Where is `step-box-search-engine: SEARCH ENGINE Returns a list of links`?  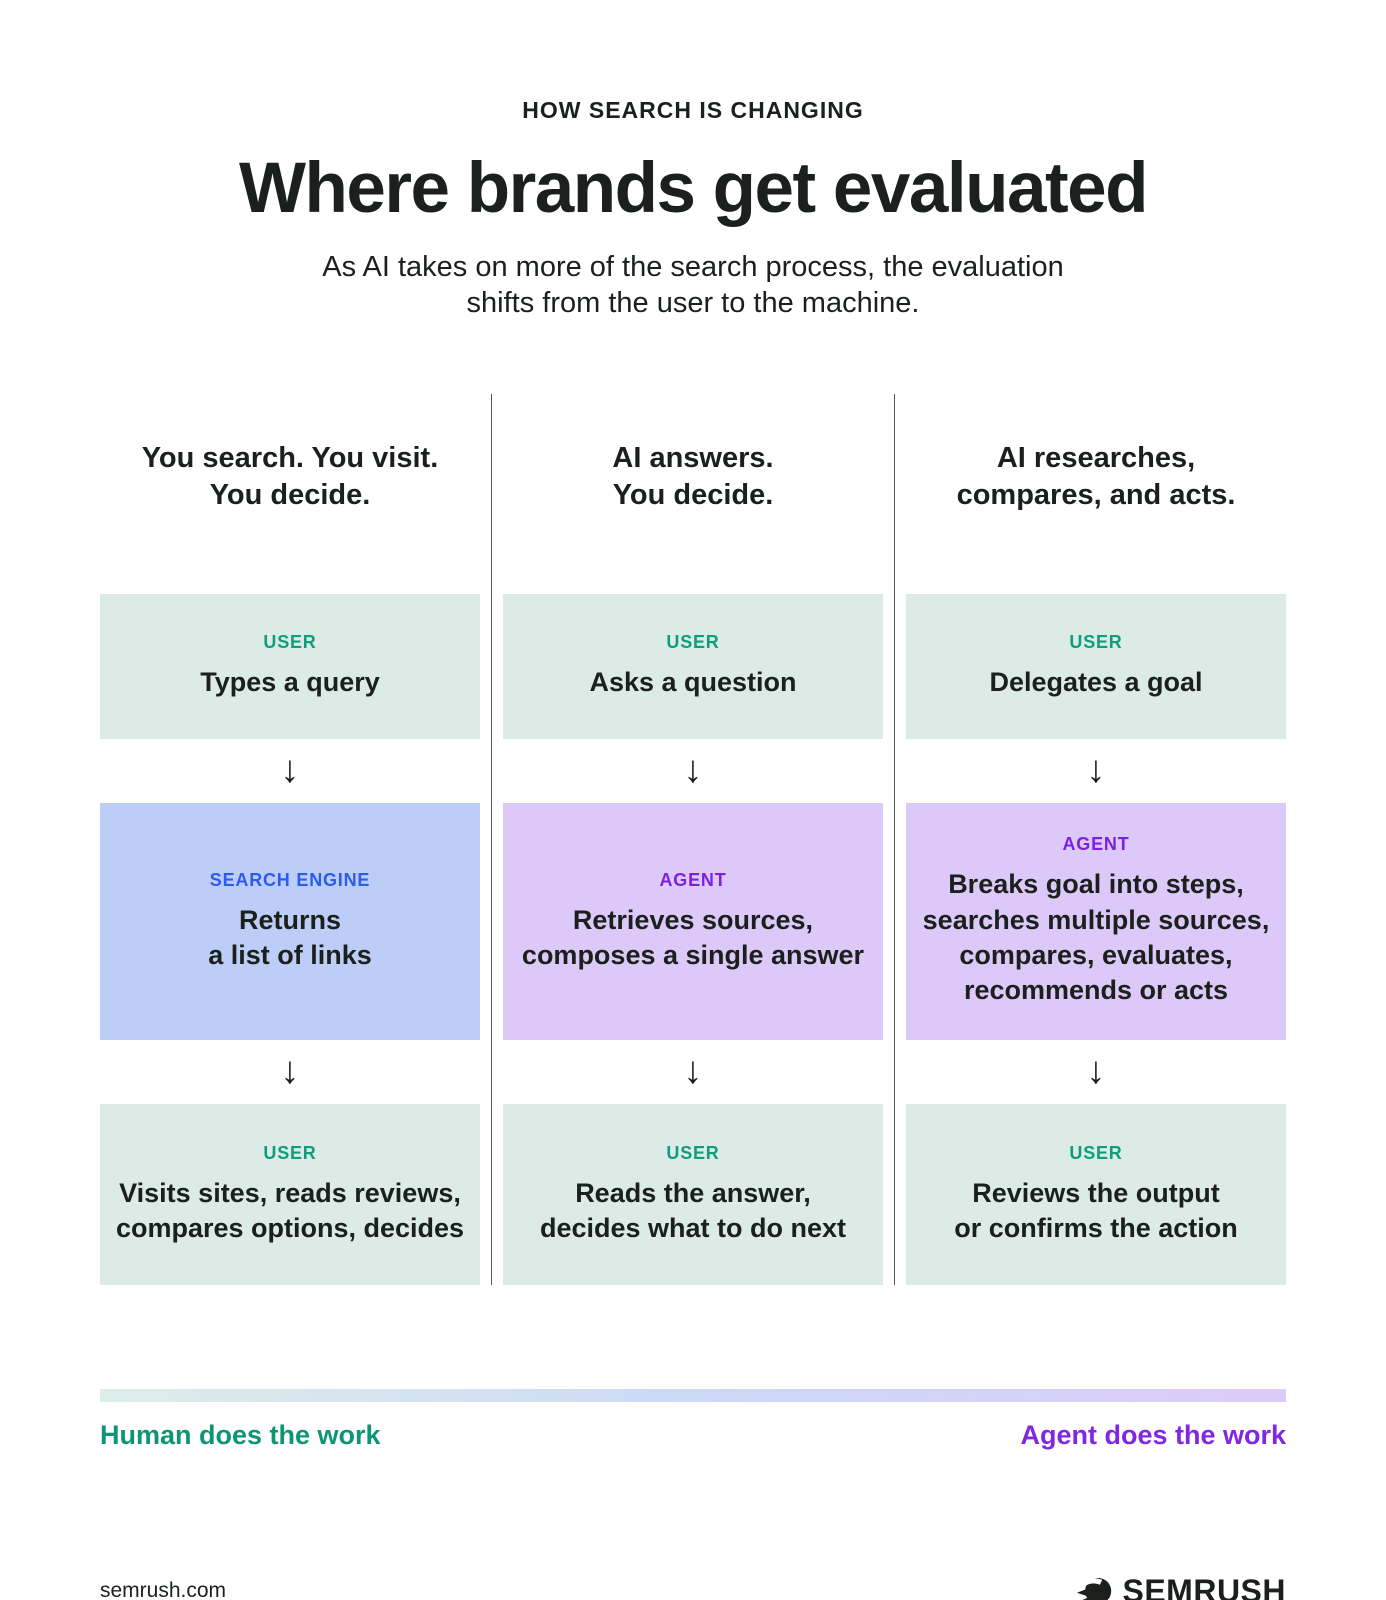 step-box-search-engine: SEARCH ENGINE Returns a list of links is located at coordinates (290, 921).